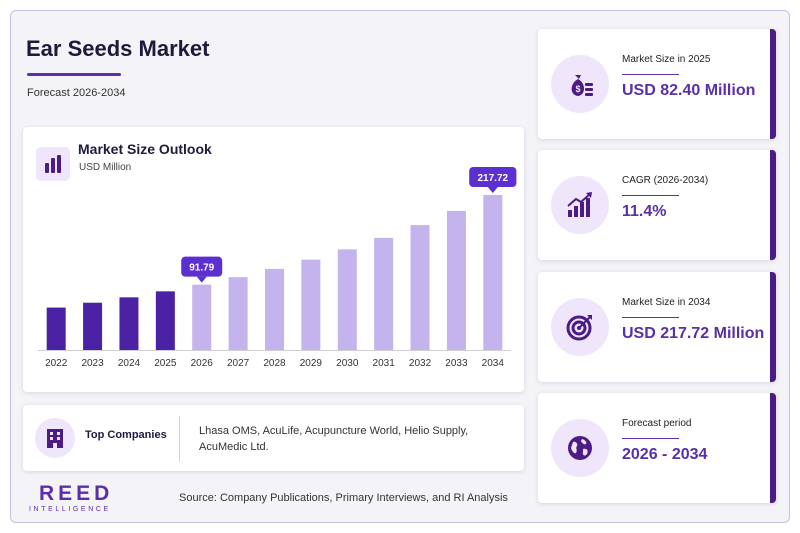 This screenshot has height=533, width=800. What do you see at coordinates (238, 313) in the screenshot?
I see `bar-2027` at bounding box center [238, 313].